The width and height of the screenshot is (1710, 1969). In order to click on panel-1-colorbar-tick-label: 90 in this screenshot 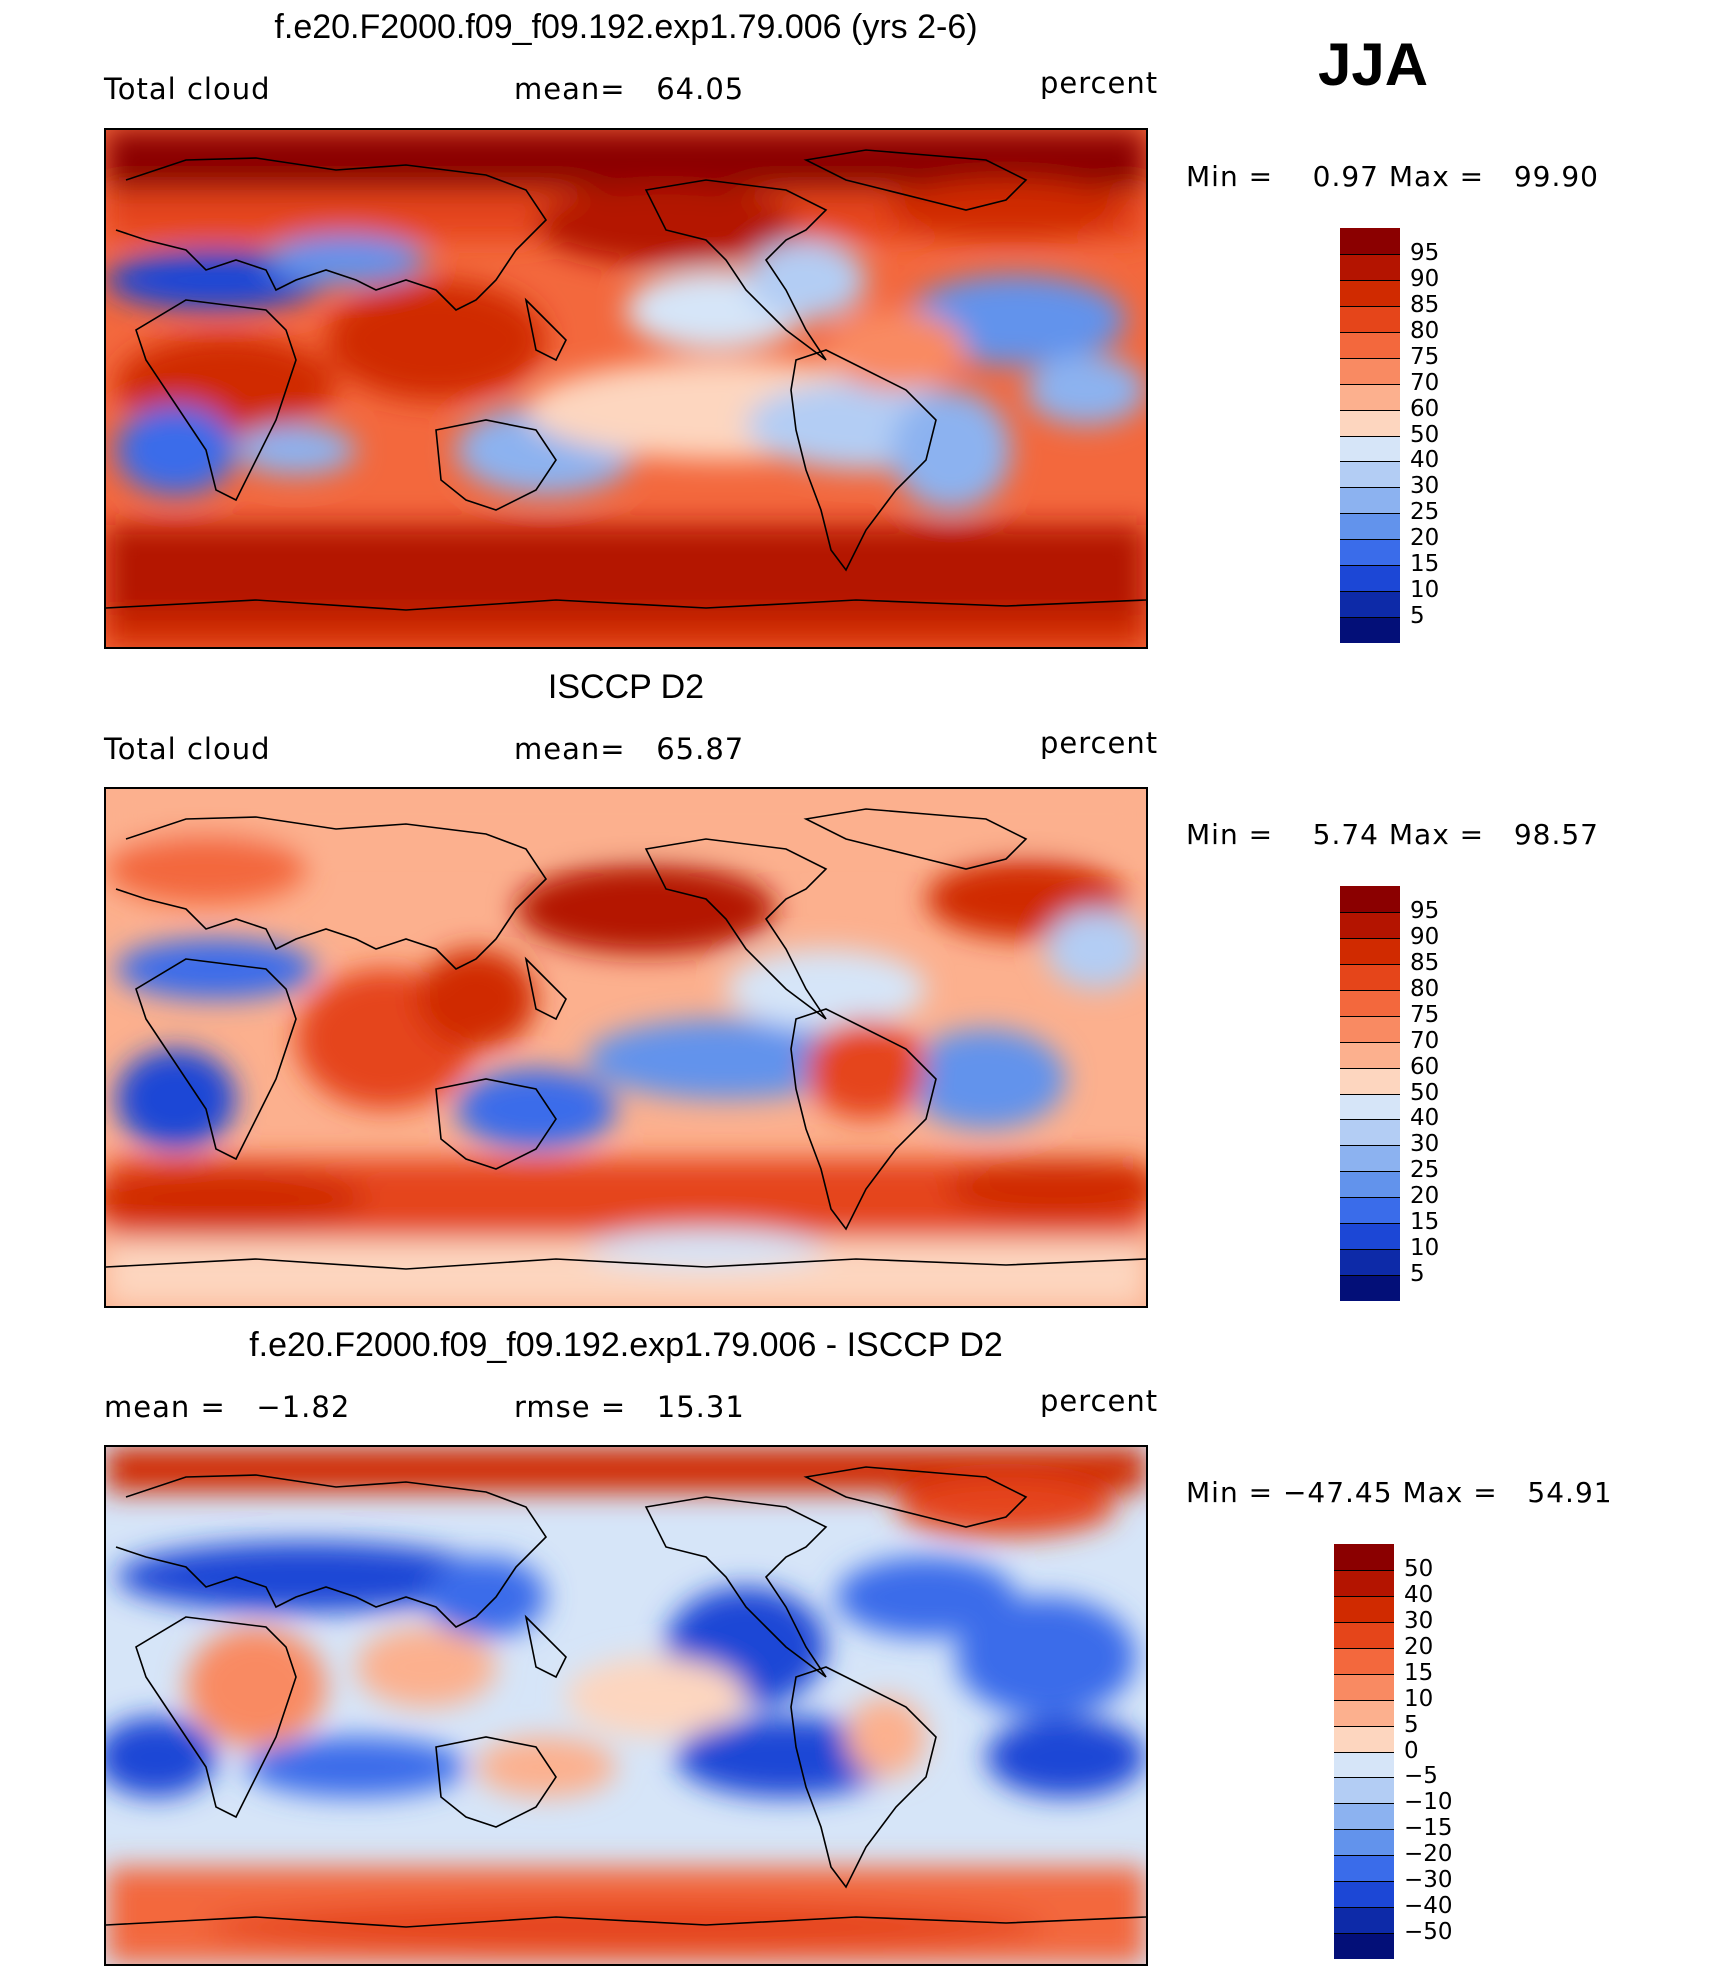, I will do `click(1425, 278)`.